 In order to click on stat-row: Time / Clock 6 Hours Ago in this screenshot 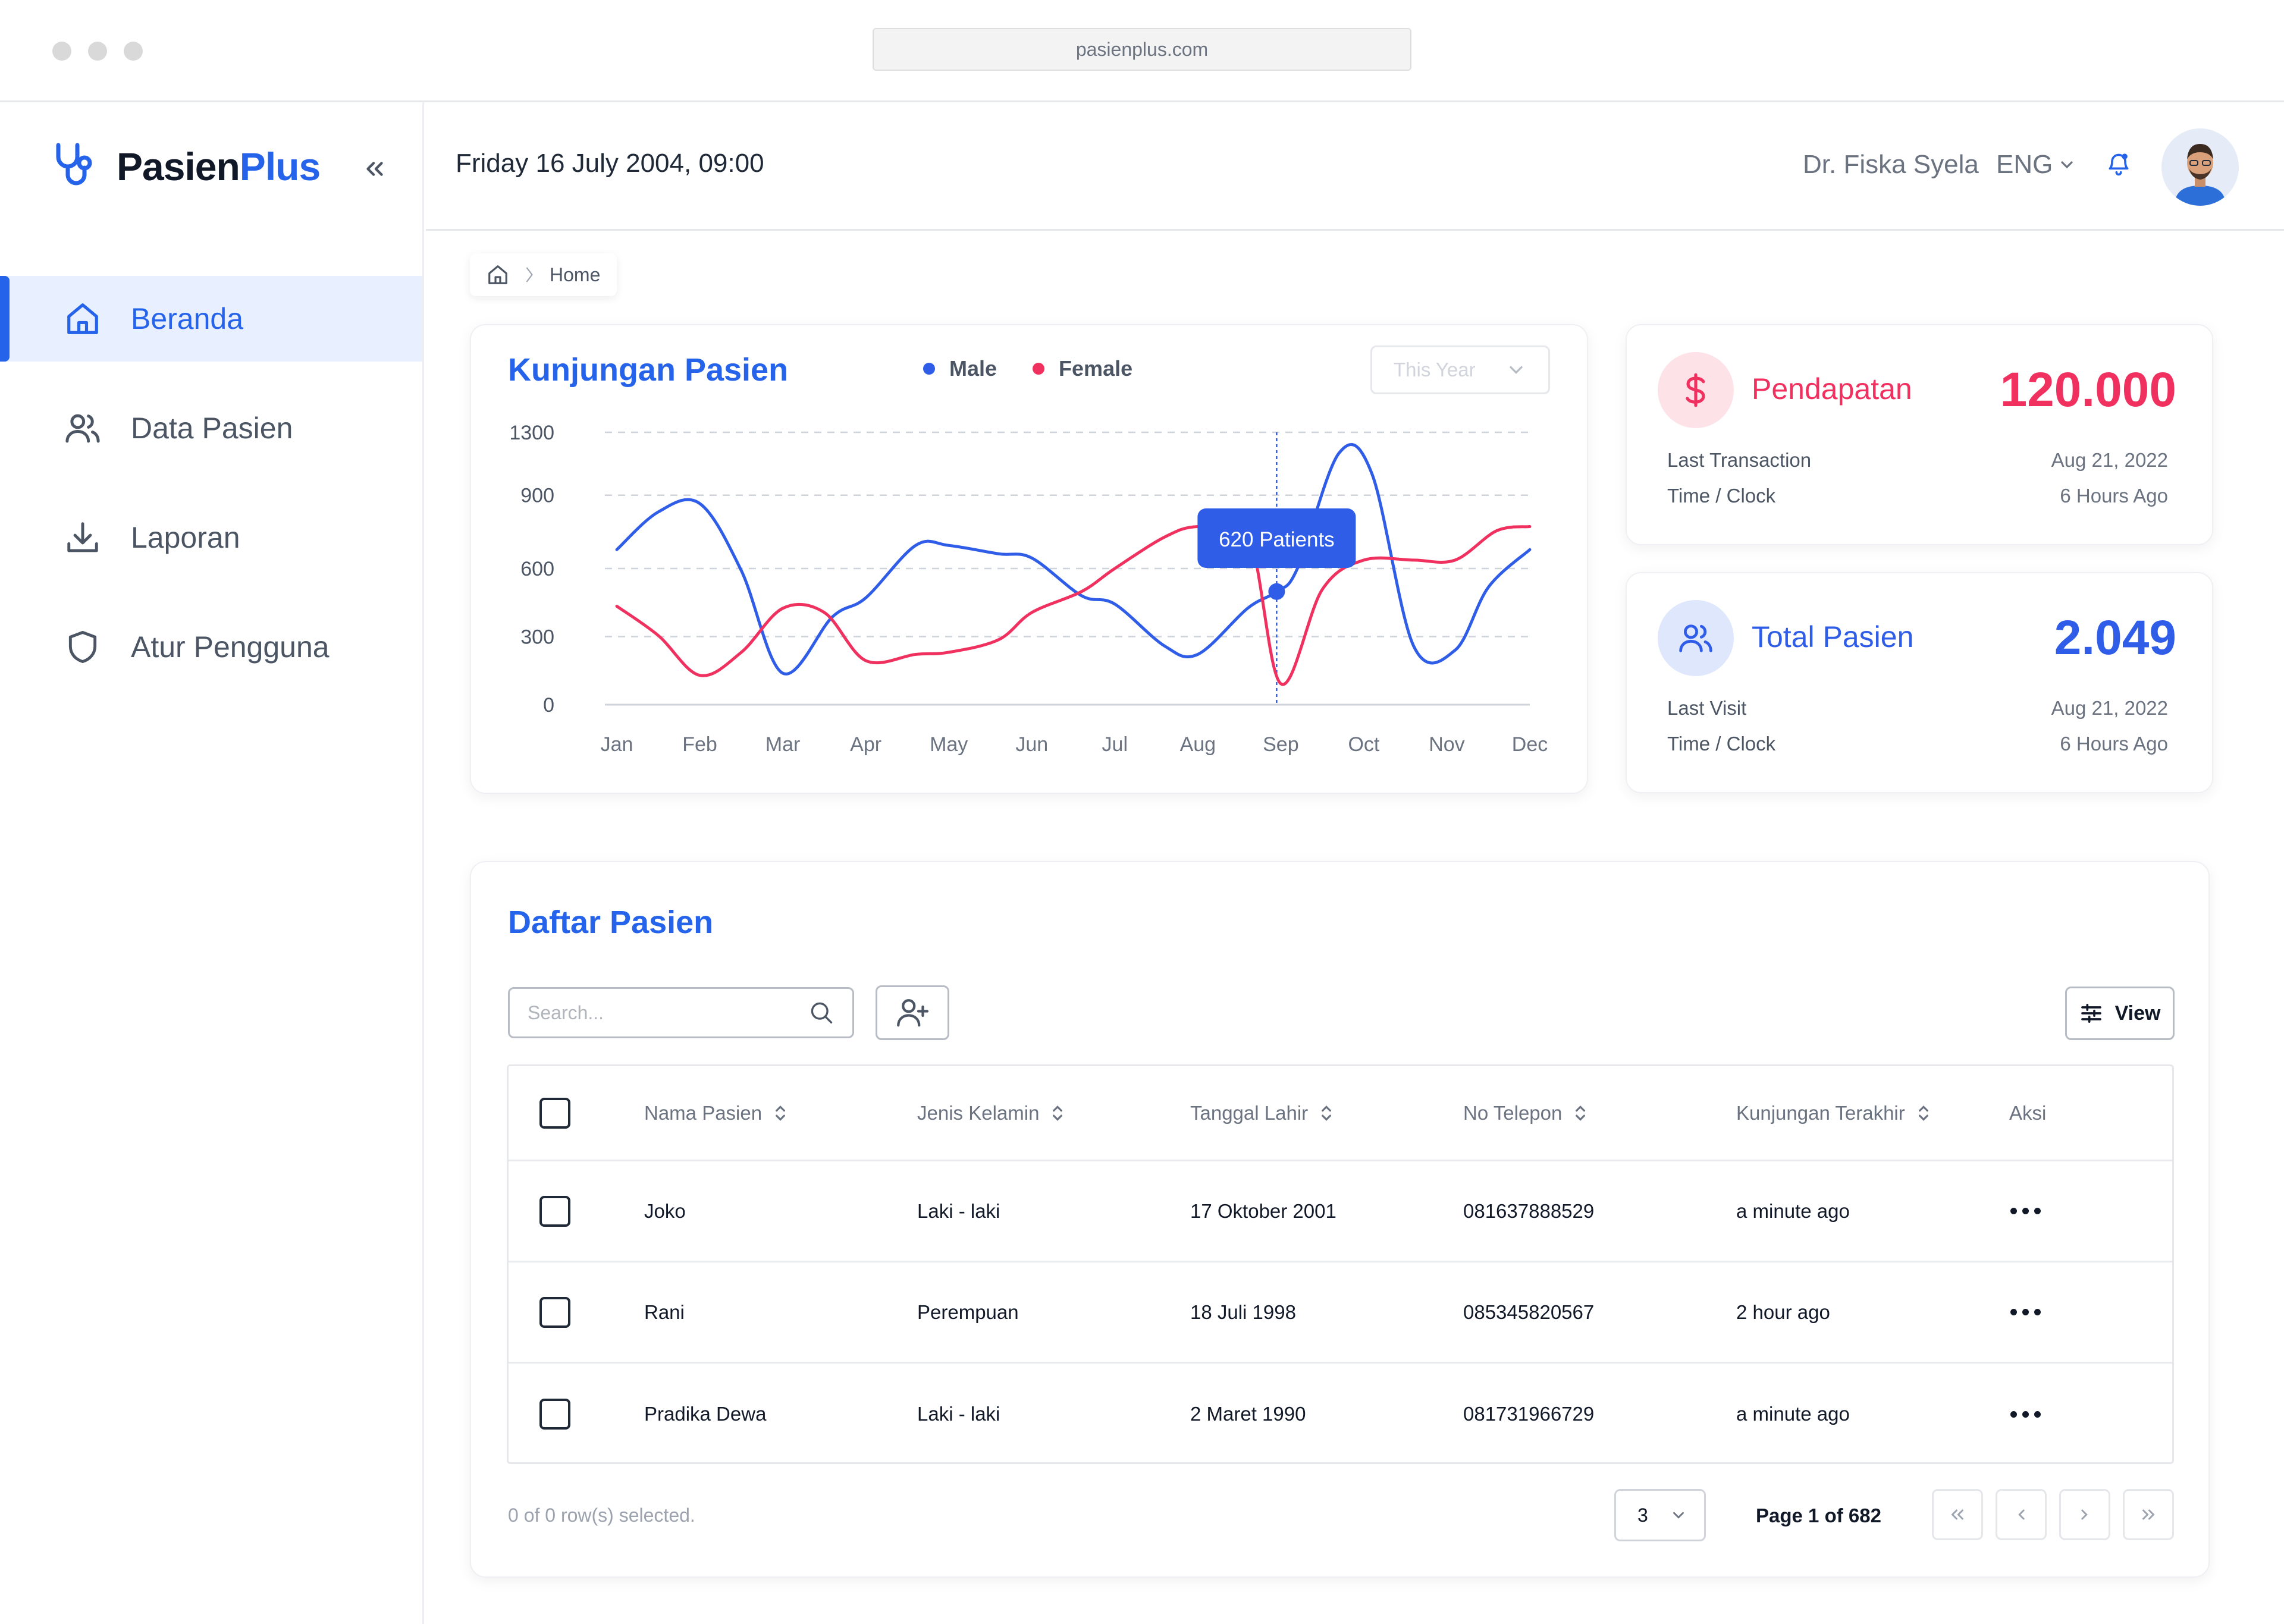, I will do `click(1918, 744)`.